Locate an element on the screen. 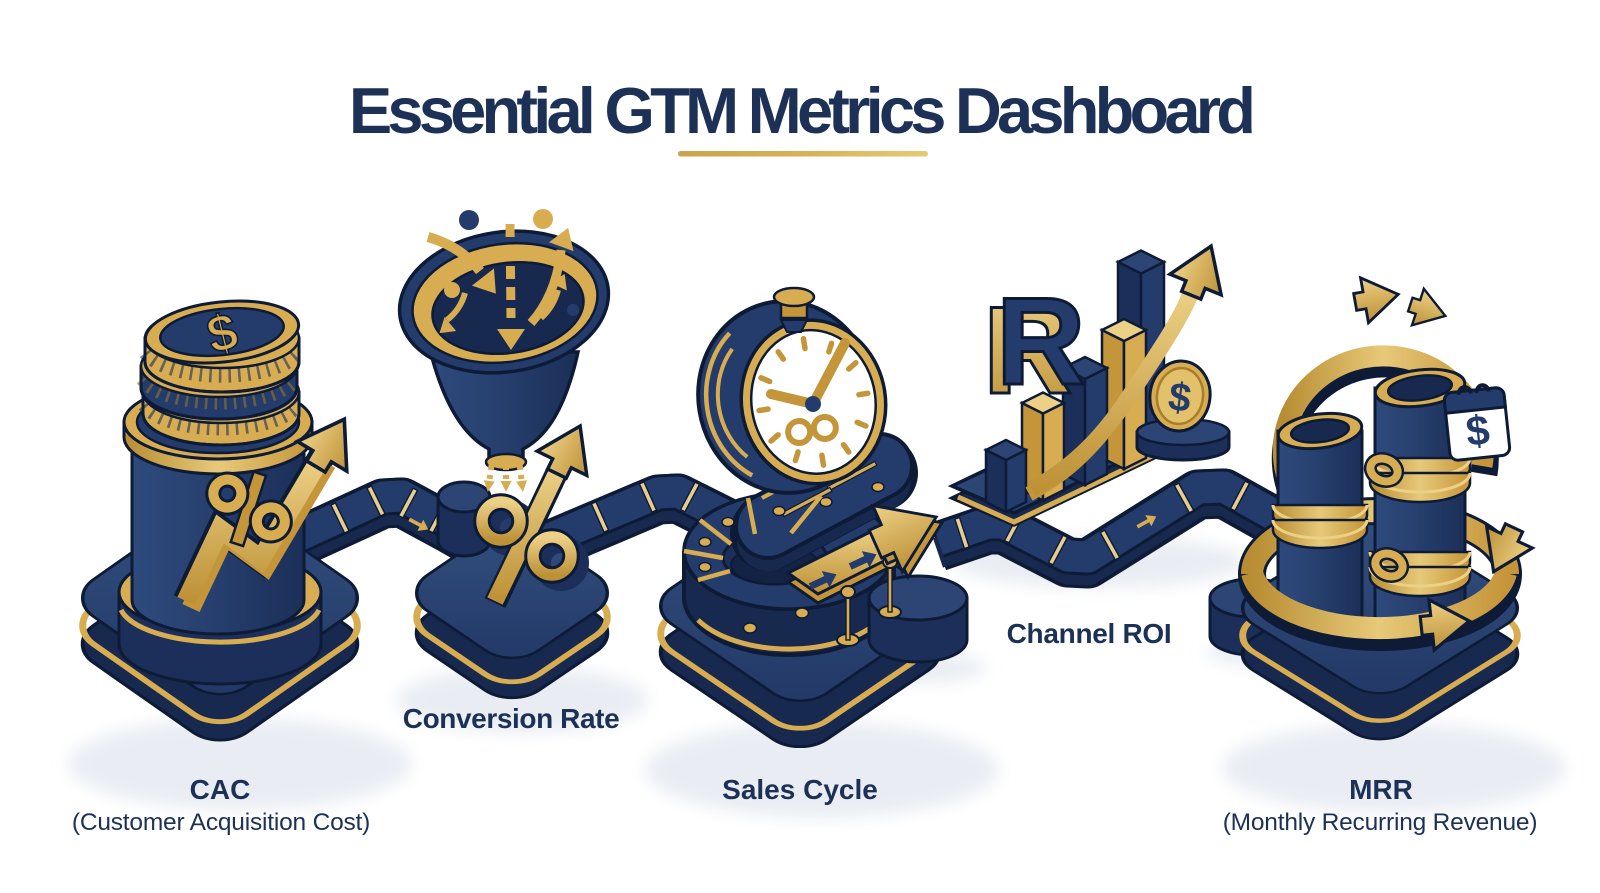 The image size is (1600, 893). svg-text: MRR is located at coordinates (1381, 789).